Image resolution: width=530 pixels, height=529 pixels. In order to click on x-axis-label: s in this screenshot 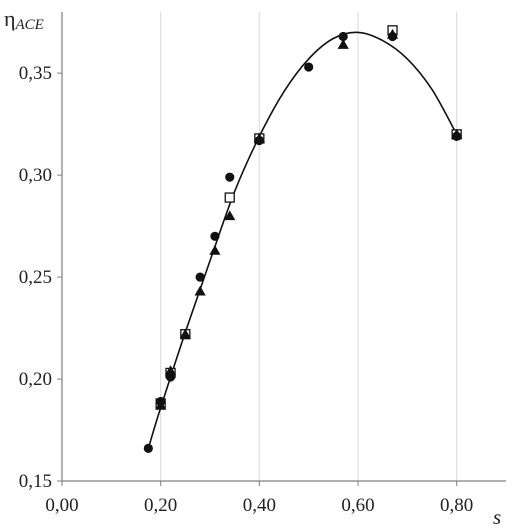, I will do `click(497, 517)`.